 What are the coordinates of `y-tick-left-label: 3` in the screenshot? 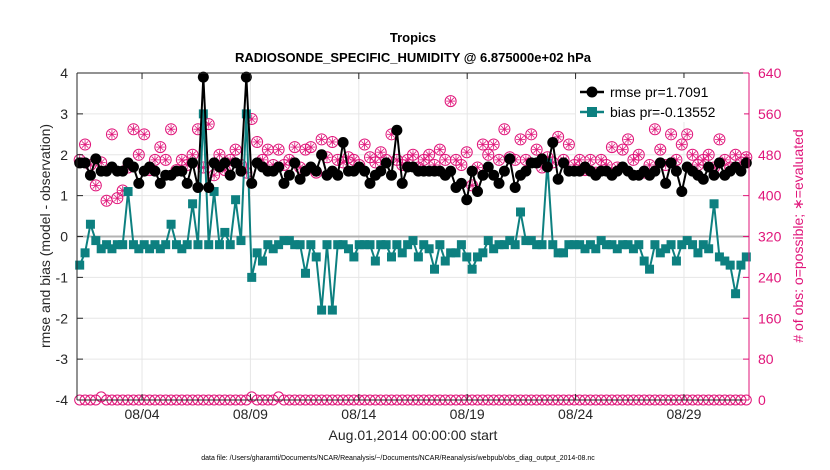 It's located at (64, 114).